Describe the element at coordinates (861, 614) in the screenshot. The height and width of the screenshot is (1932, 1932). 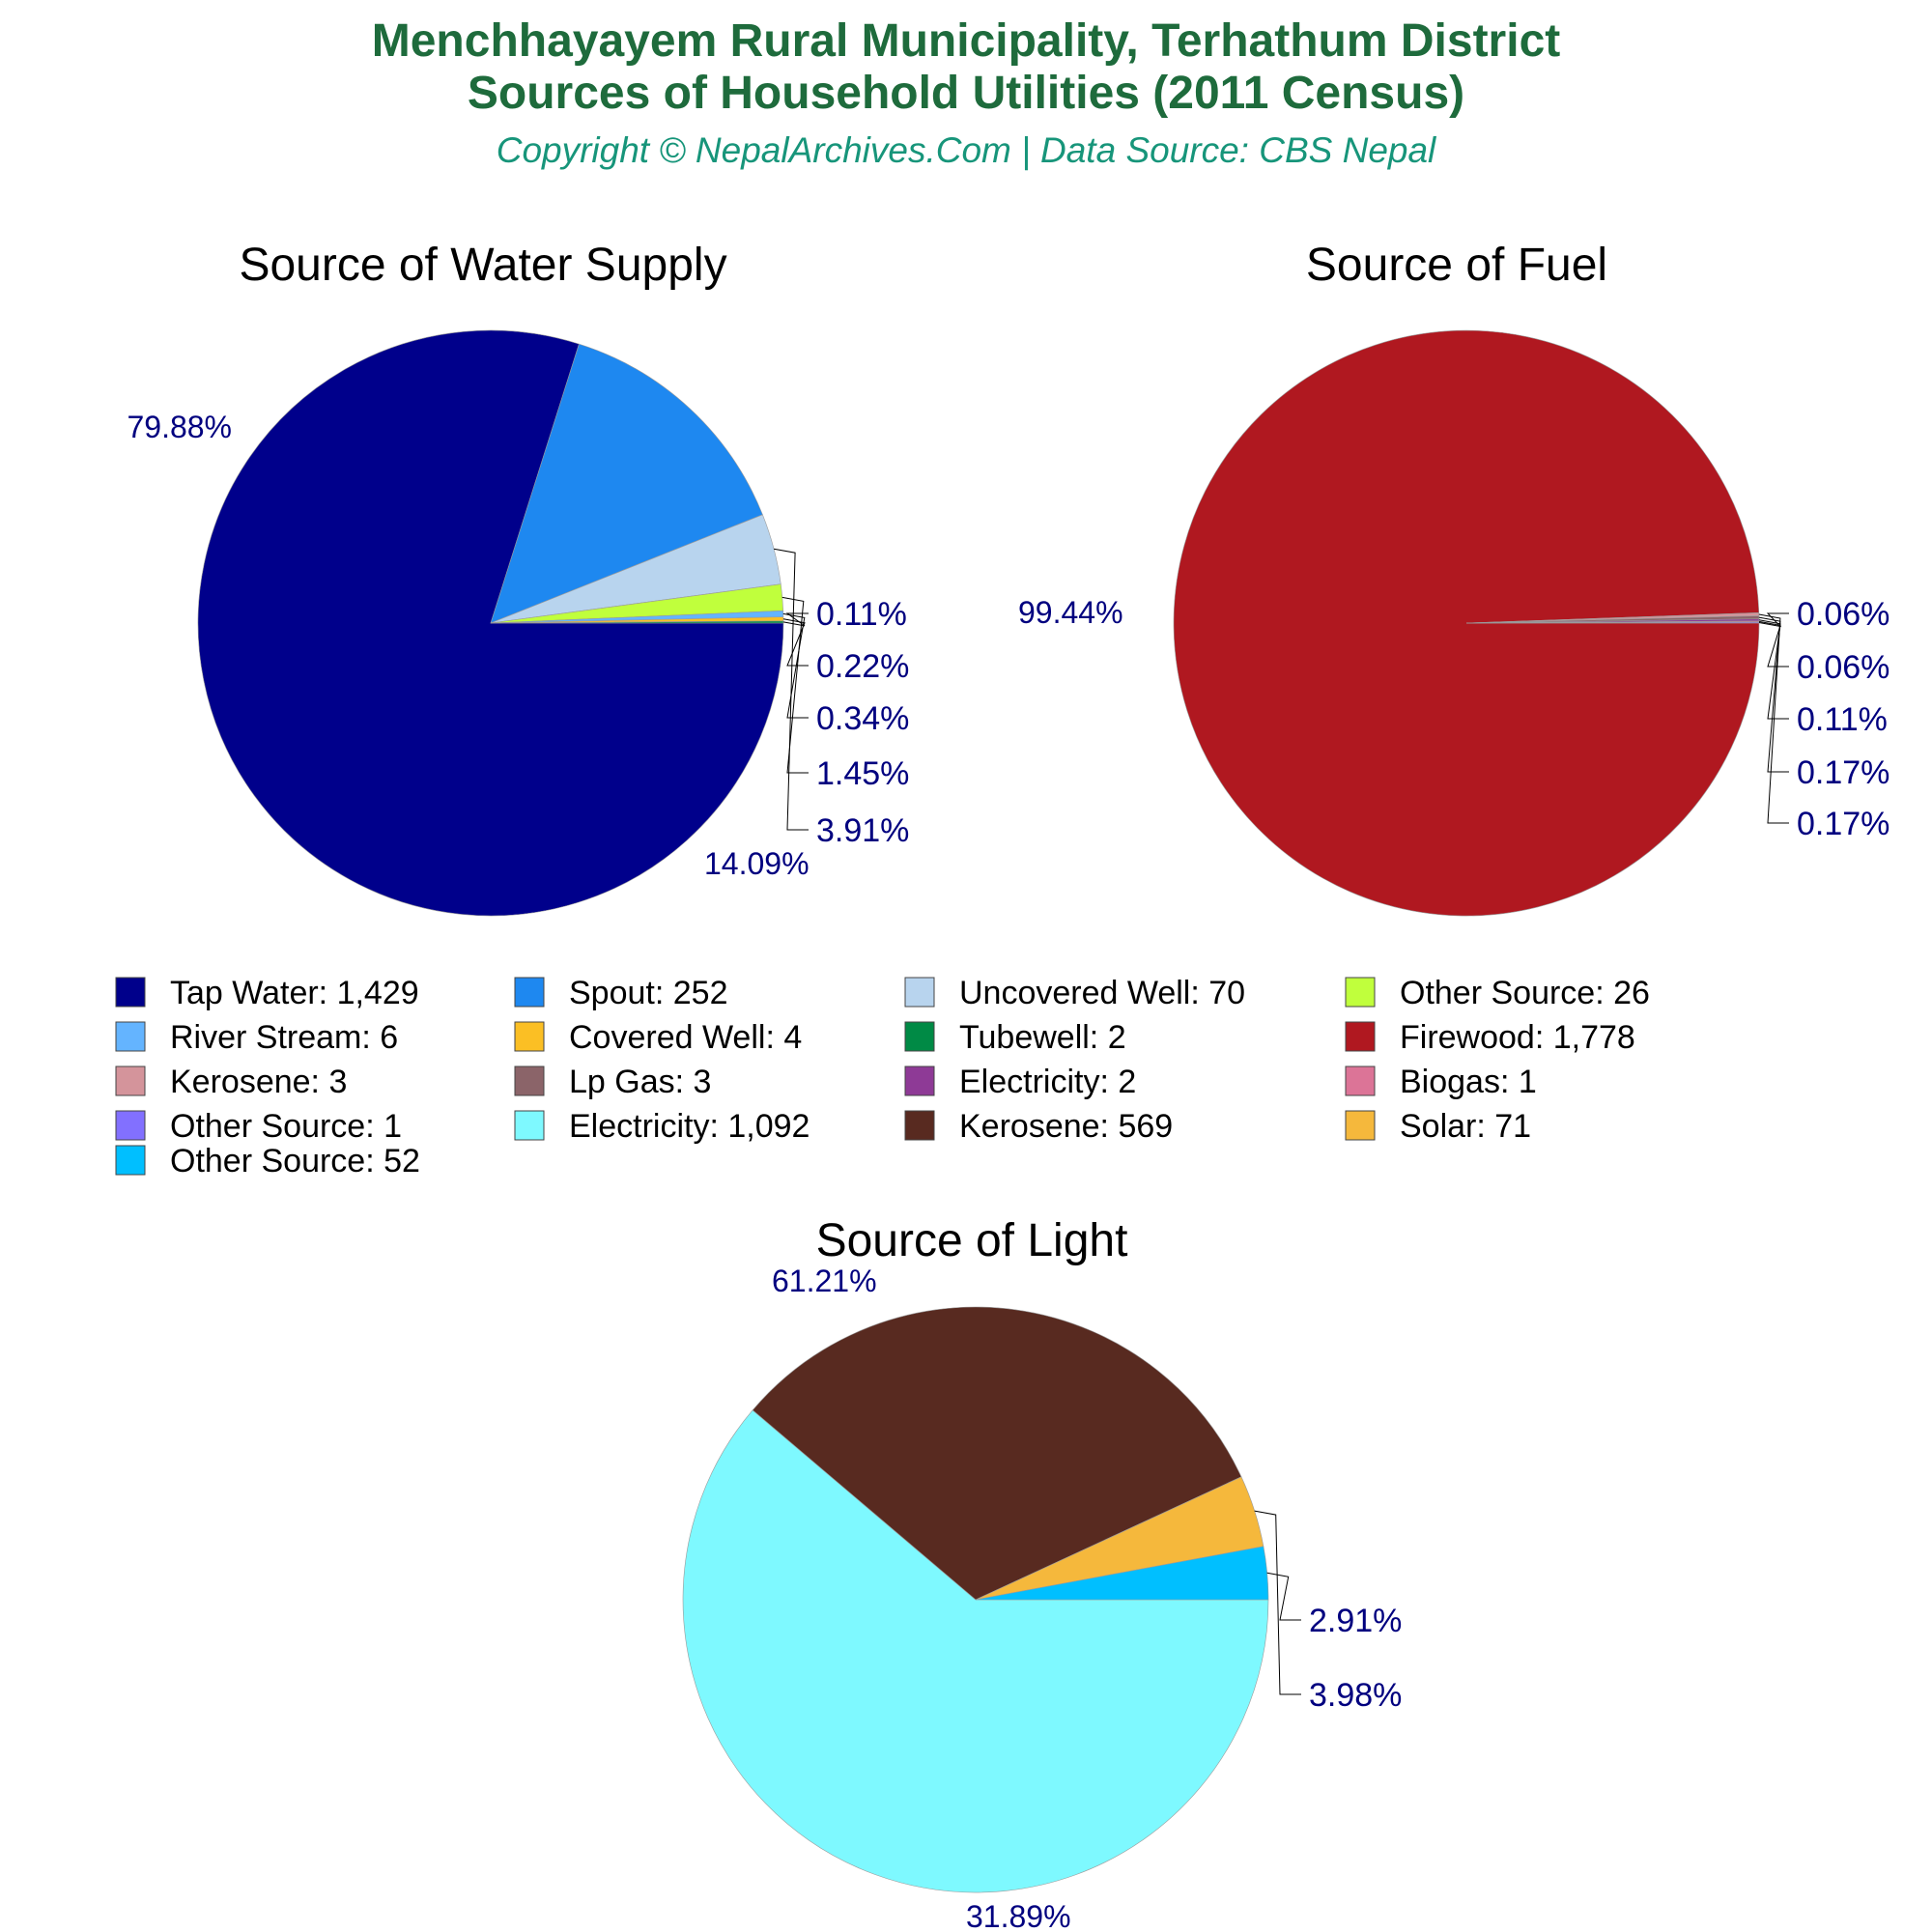
I see `water-percent-label-tubewell: 0.11%` at that location.